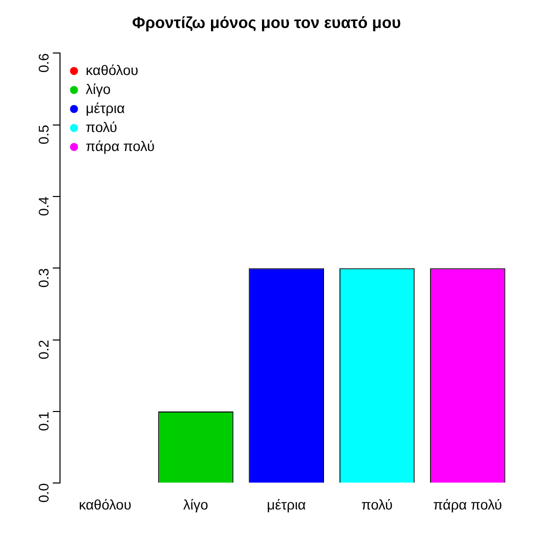 This screenshot has height=538, width=535. What do you see at coordinates (266, 23) in the screenshot?
I see `chart-title: Φροντίζω μόνος μου τον ευατό μου` at bounding box center [266, 23].